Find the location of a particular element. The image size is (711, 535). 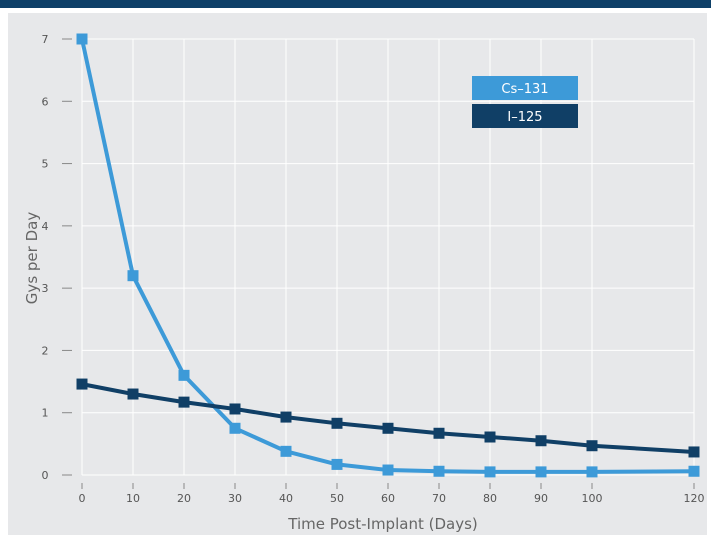

legend-item: Cs–131 is located at coordinates (525, 88).